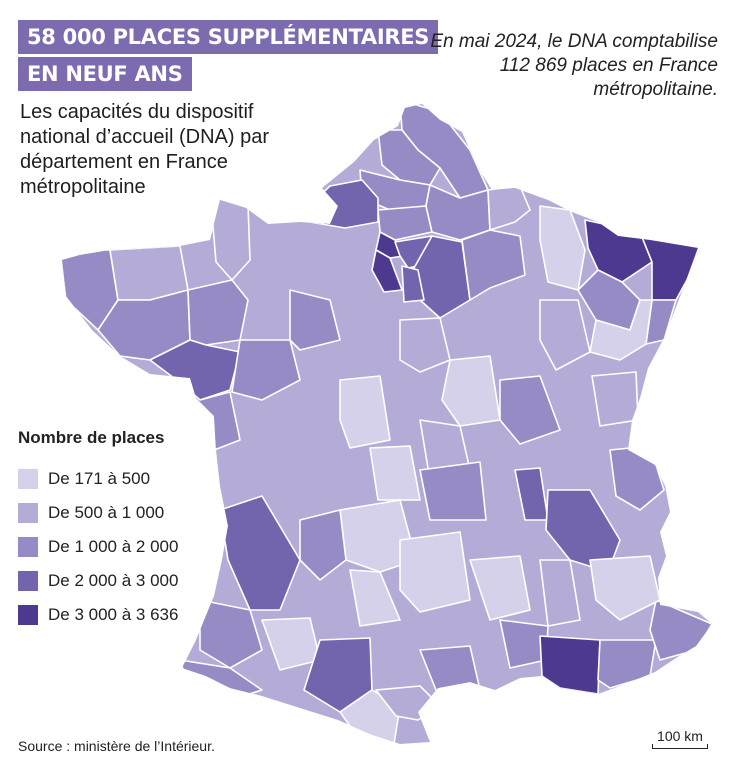  I want to click on department-sarthe, so click(315, 320).